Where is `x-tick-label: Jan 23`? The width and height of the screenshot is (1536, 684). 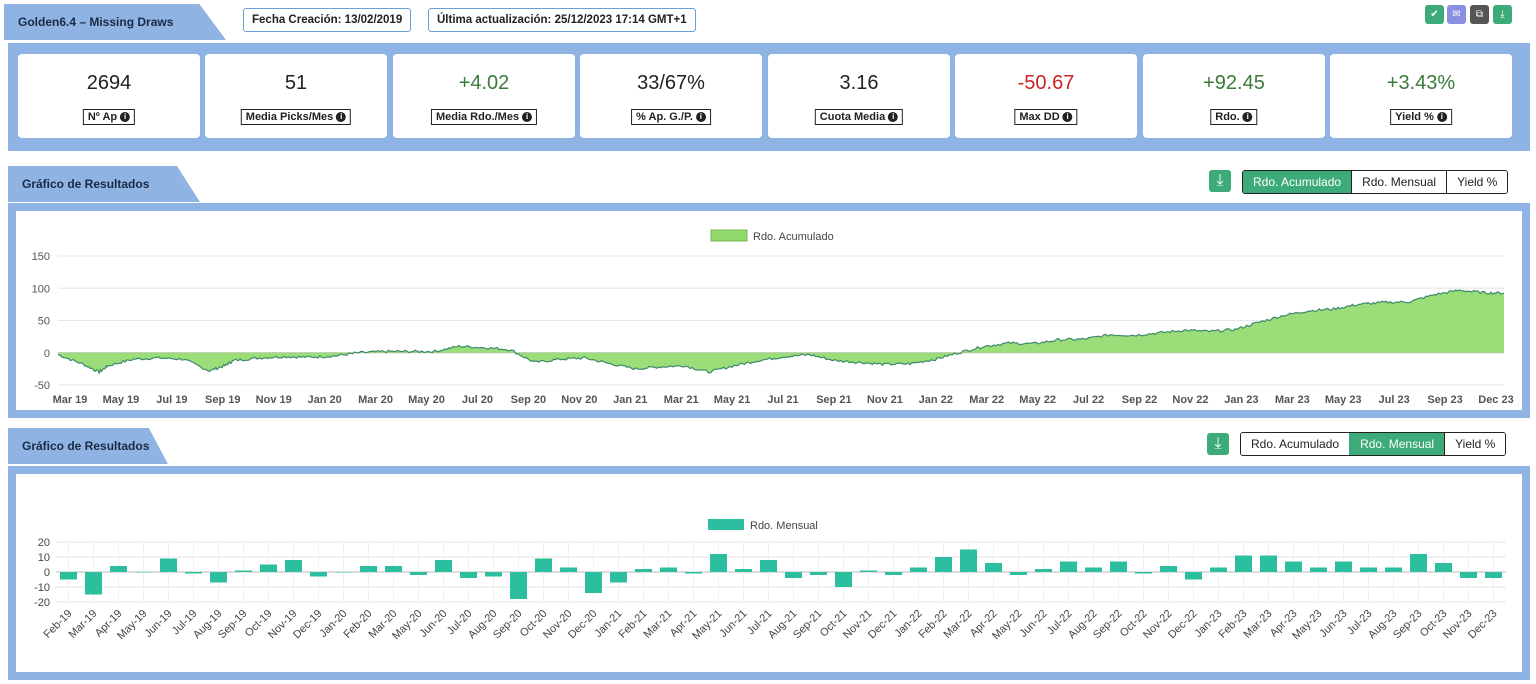 x-tick-label: Jan 23 is located at coordinates (1241, 400).